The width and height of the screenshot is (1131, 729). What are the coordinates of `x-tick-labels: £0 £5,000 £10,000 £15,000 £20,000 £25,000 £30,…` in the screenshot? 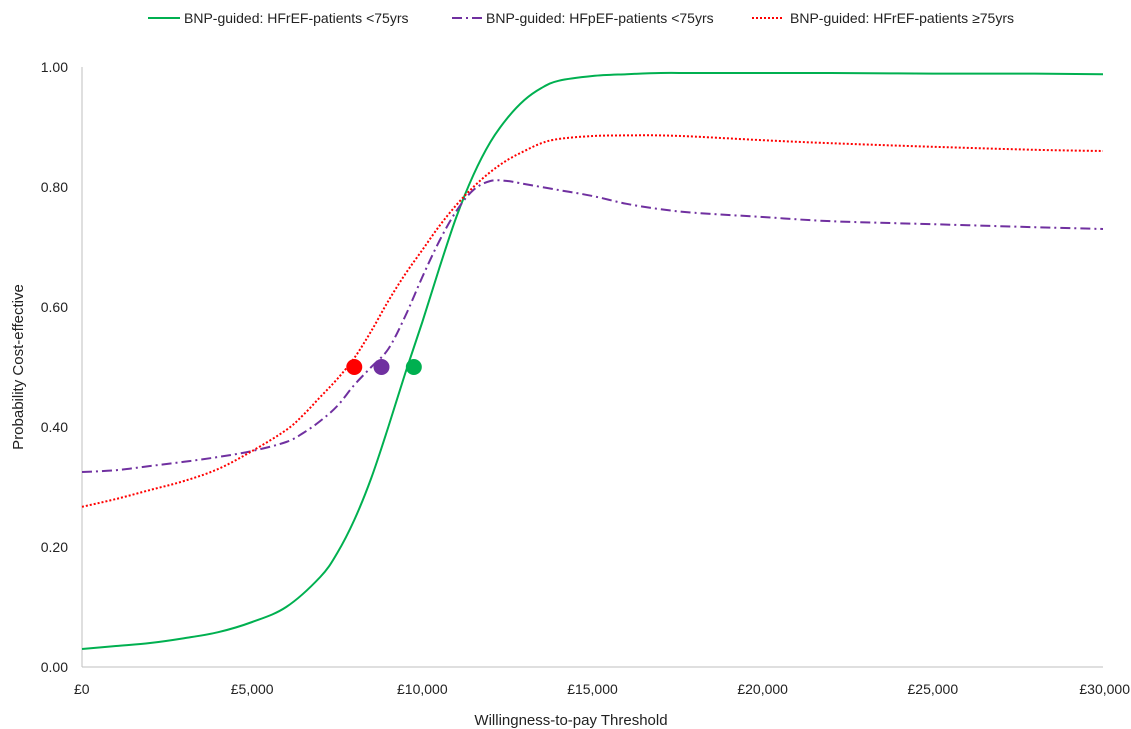 It's located at (602, 689).